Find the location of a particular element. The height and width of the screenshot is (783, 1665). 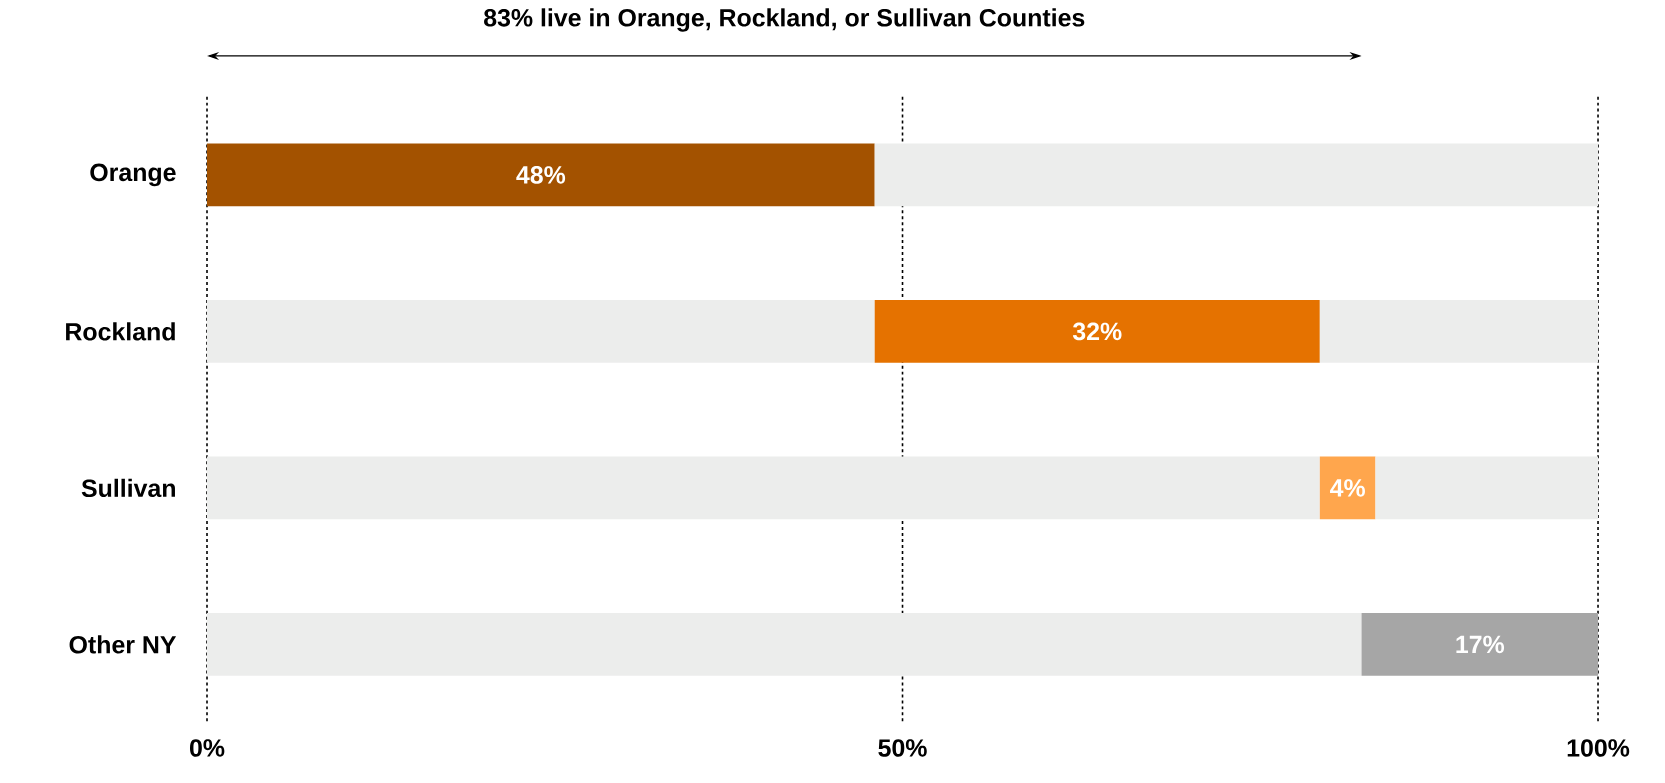

data-label: 17% is located at coordinates (1480, 644).